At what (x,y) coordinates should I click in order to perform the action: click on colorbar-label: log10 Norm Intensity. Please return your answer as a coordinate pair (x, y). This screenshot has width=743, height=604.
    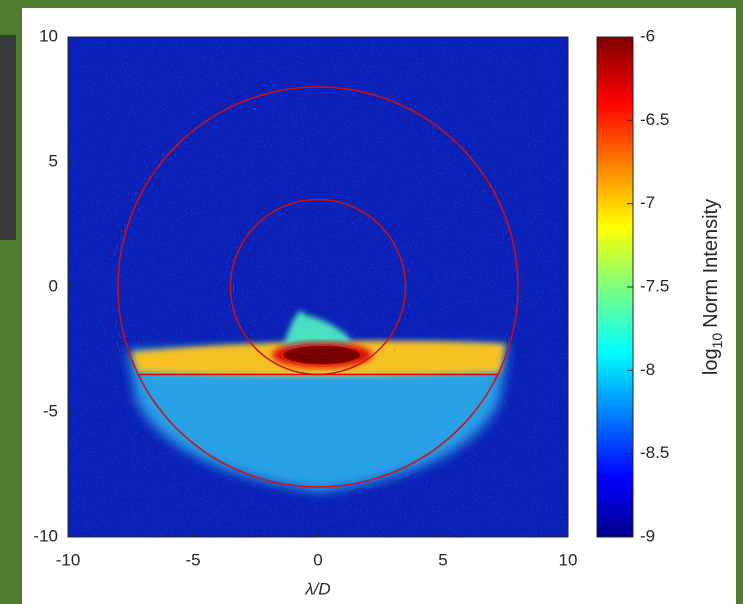
    Looking at the image, I should click on (712, 287).